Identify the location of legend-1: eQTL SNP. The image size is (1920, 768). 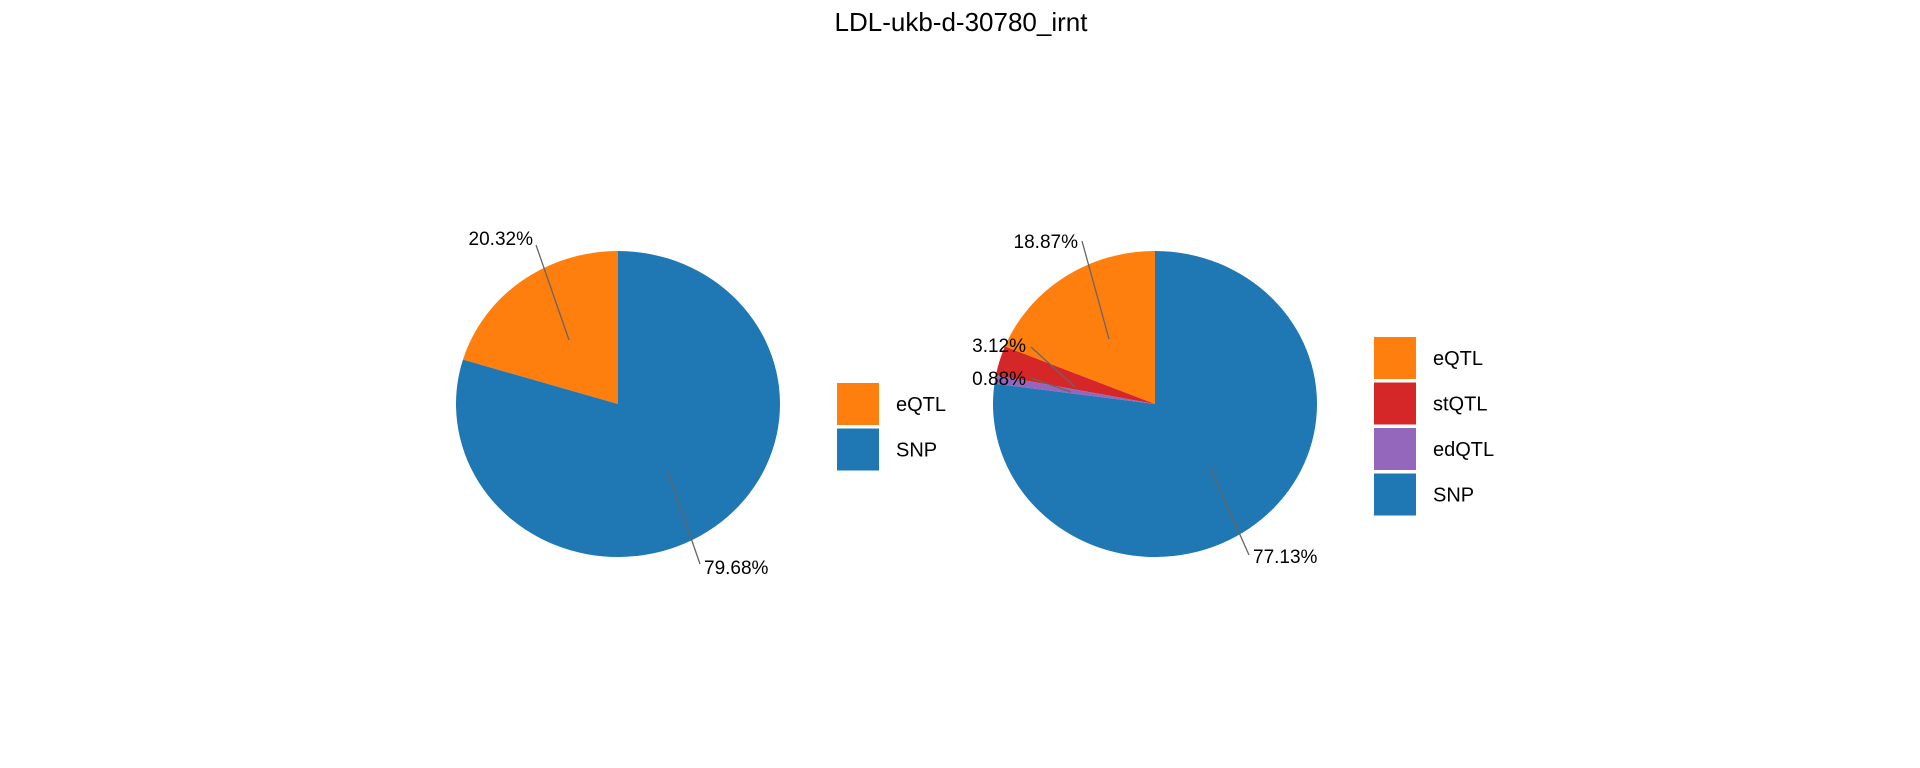
(891, 427).